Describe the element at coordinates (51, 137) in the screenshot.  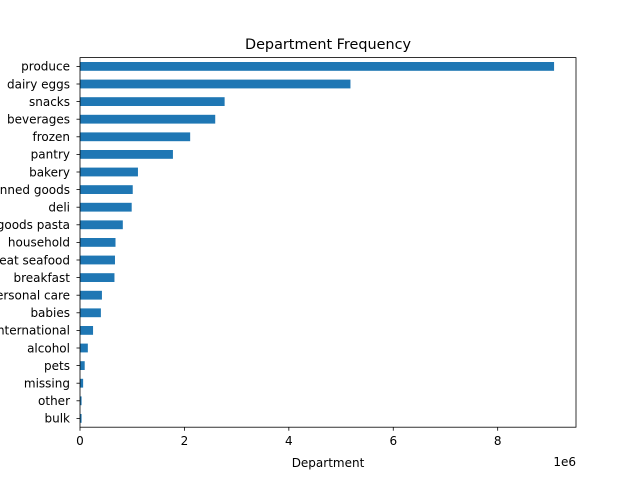
I see `y-tick-label: frozen` at that location.